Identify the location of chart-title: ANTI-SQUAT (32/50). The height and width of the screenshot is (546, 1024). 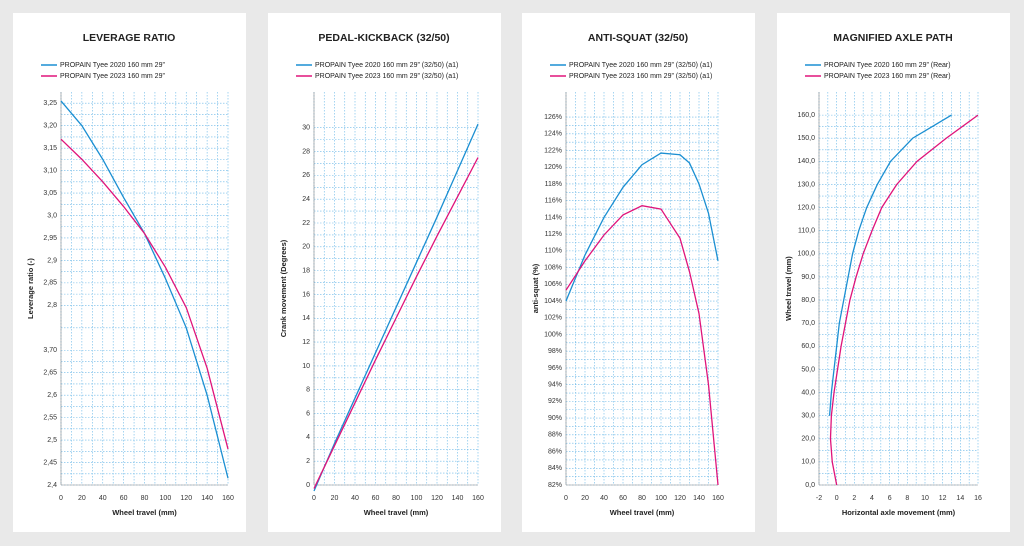
(638, 38).